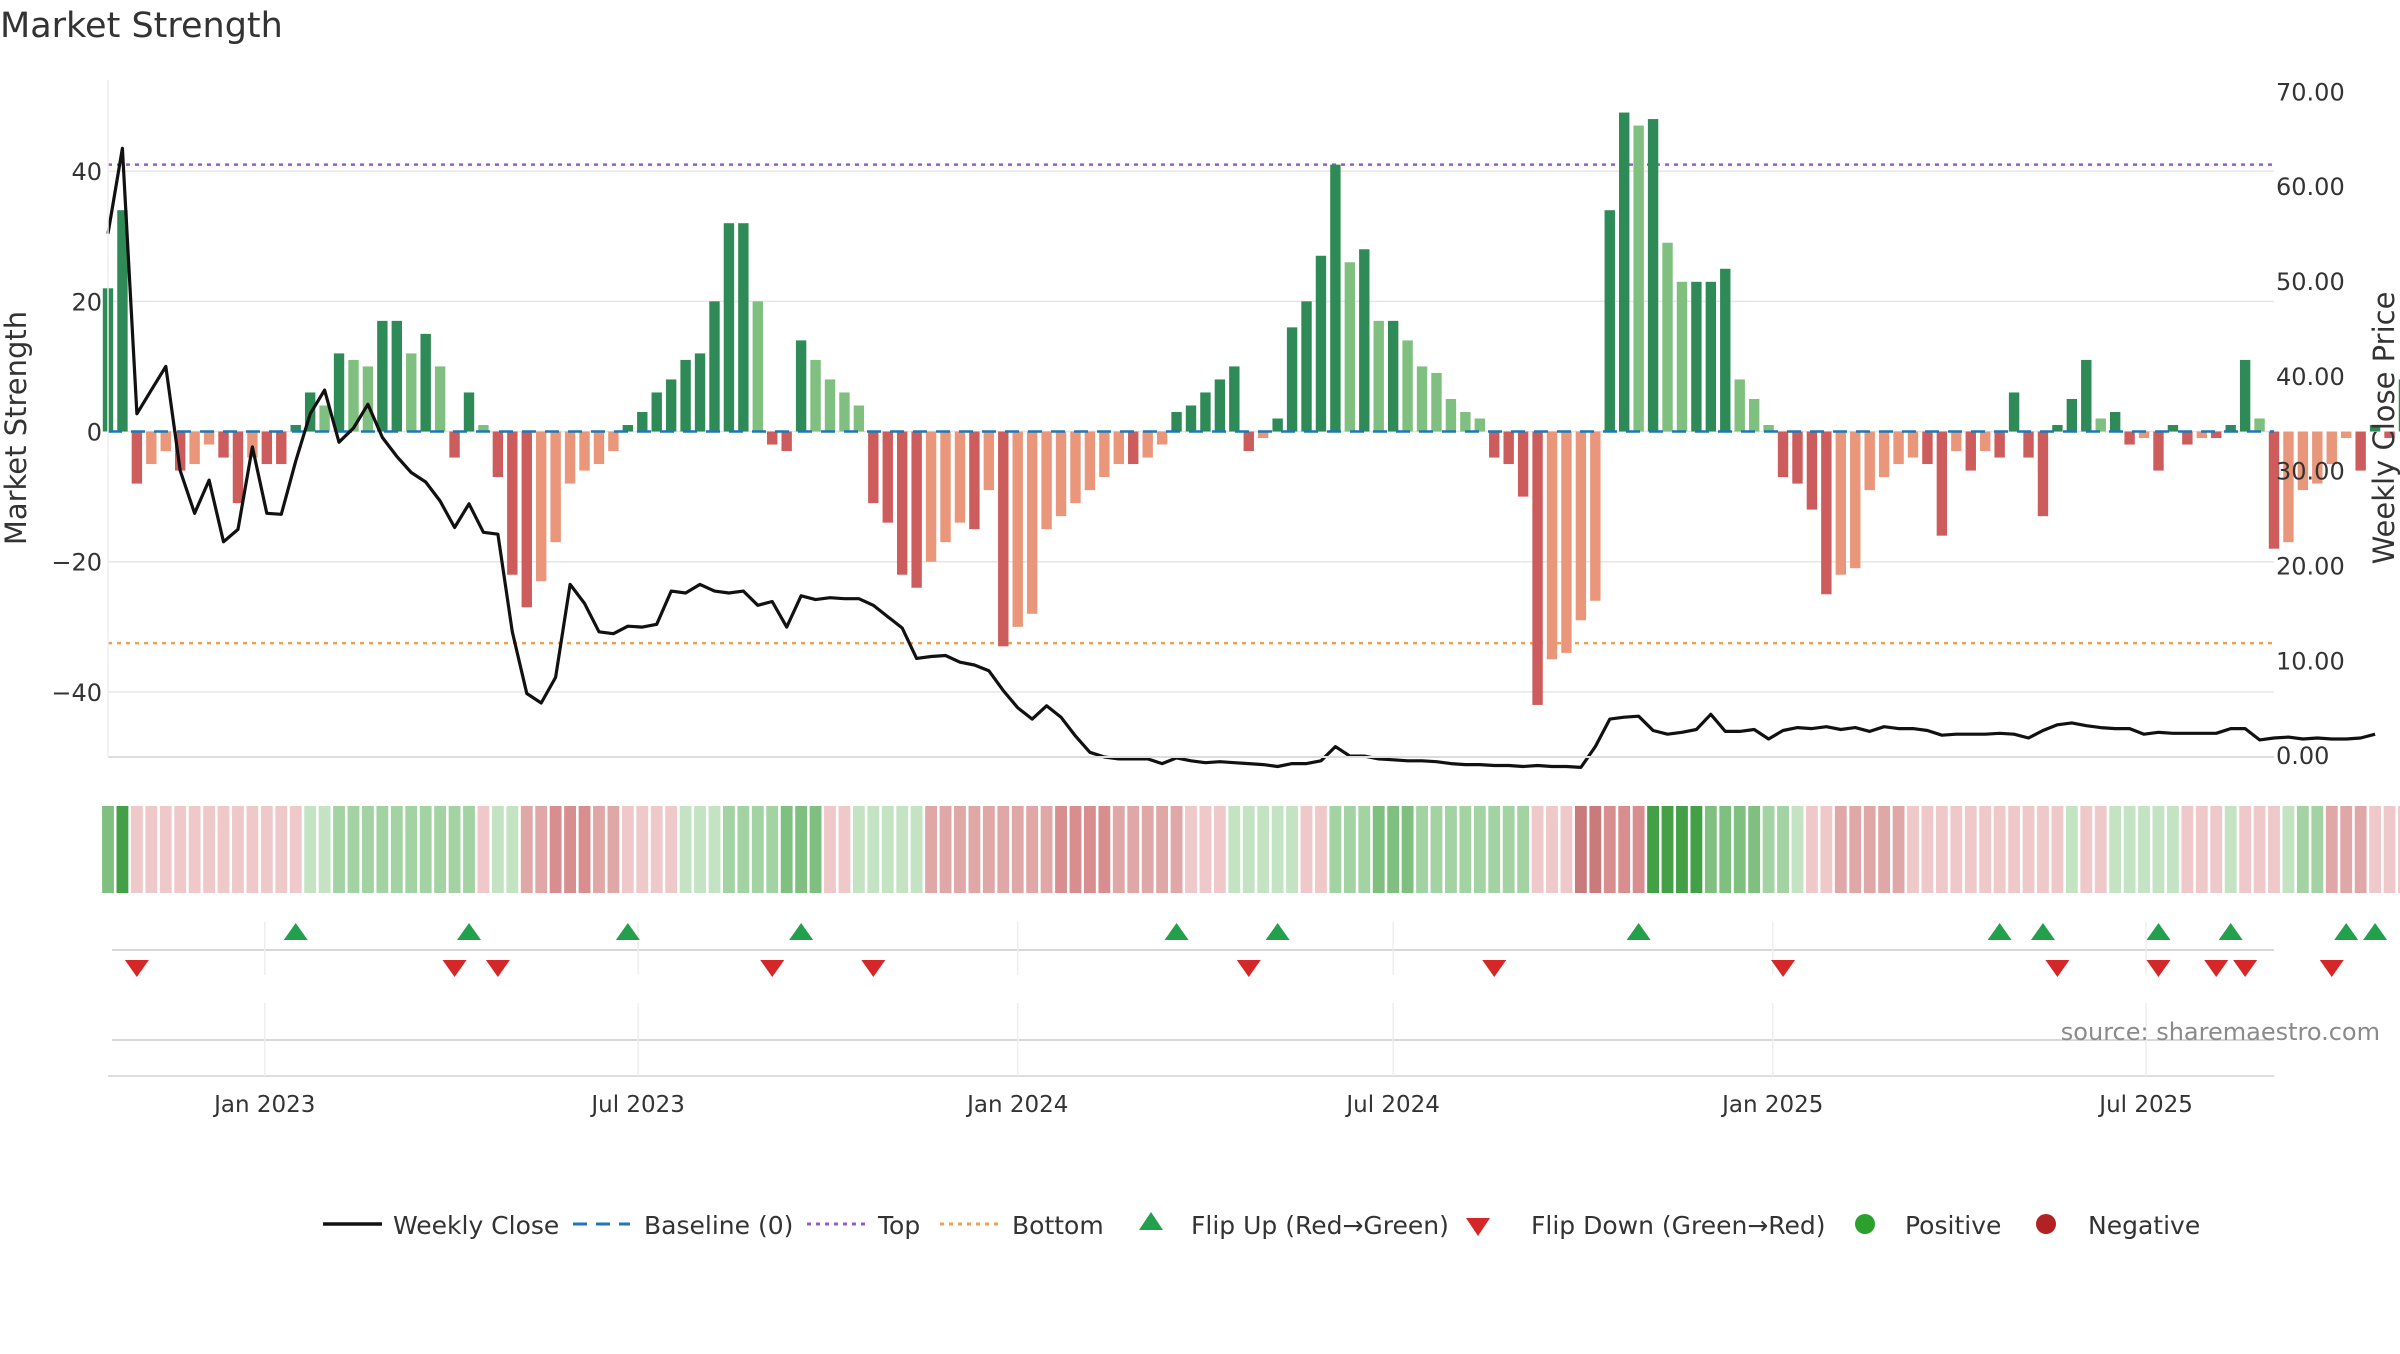  What do you see at coordinates (1320, 1225) in the screenshot?
I see `legend-flip-up-label: Flip Up (Red→Green)` at bounding box center [1320, 1225].